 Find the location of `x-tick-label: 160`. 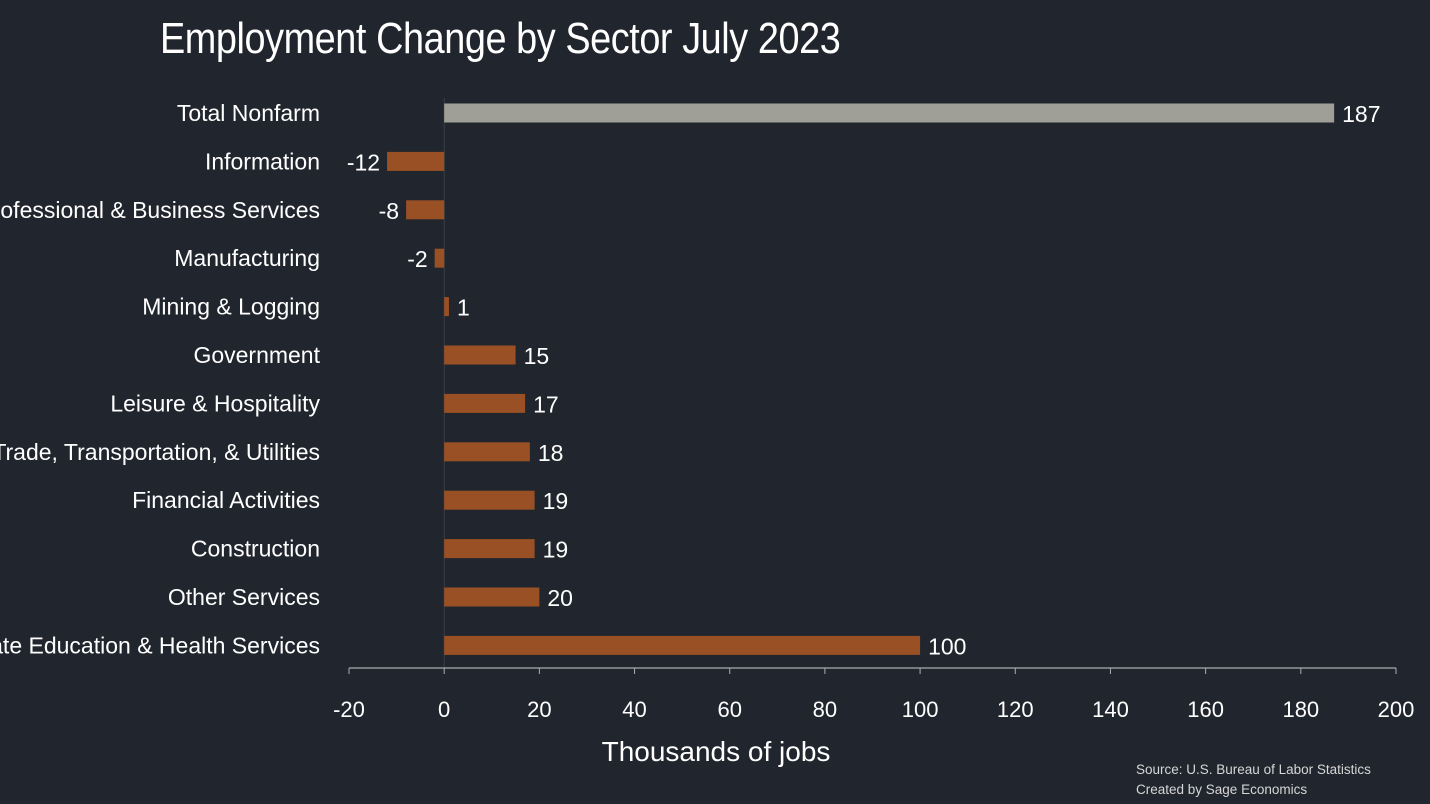

x-tick-label: 160 is located at coordinates (1205, 709).